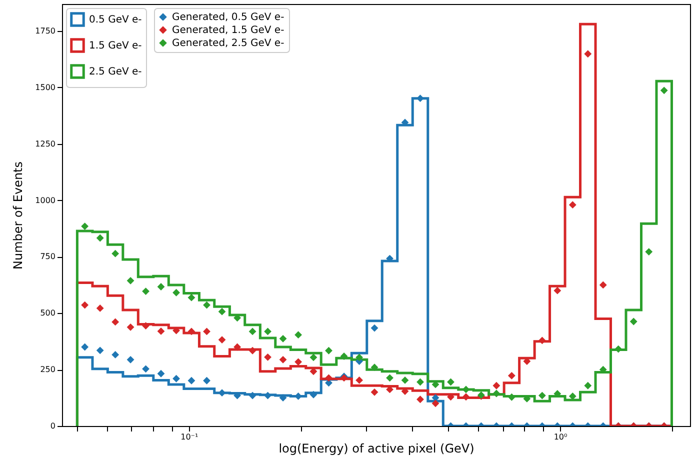 The image size is (695, 460). What do you see at coordinates (48, 257) in the screenshot?
I see `y-tick-label: 750` at bounding box center [48, 257].